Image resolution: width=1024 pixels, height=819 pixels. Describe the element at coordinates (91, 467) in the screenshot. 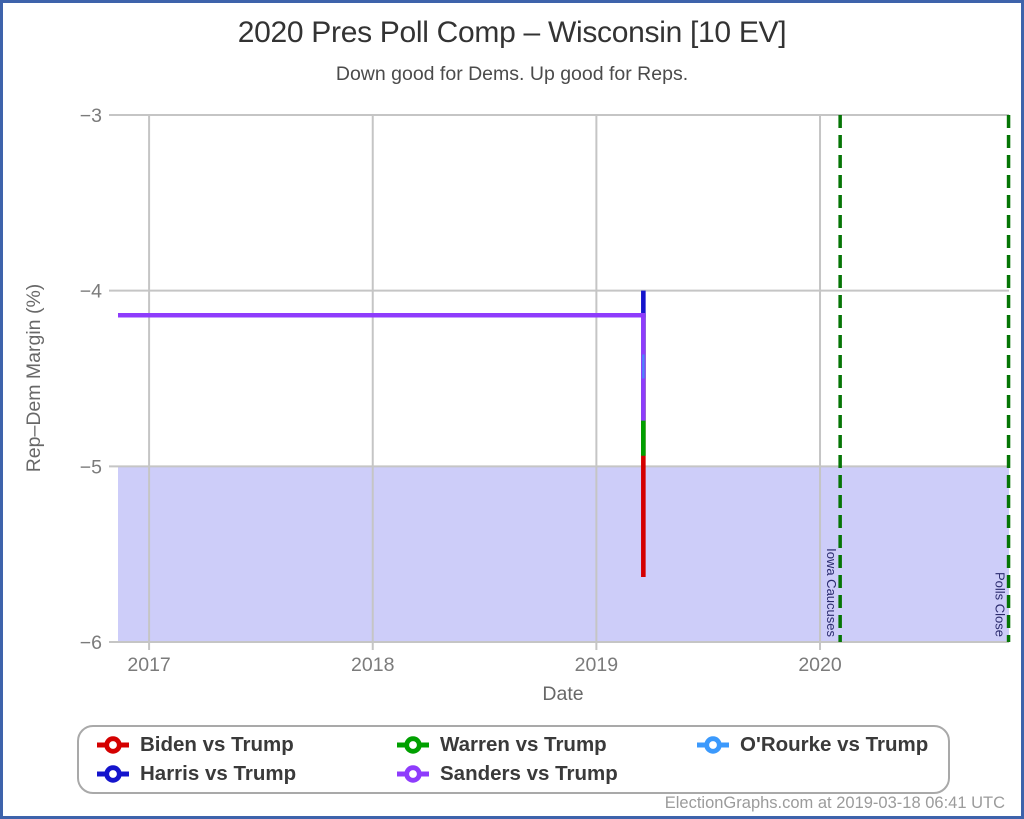

I see `y-tick-label: −5` at that location.